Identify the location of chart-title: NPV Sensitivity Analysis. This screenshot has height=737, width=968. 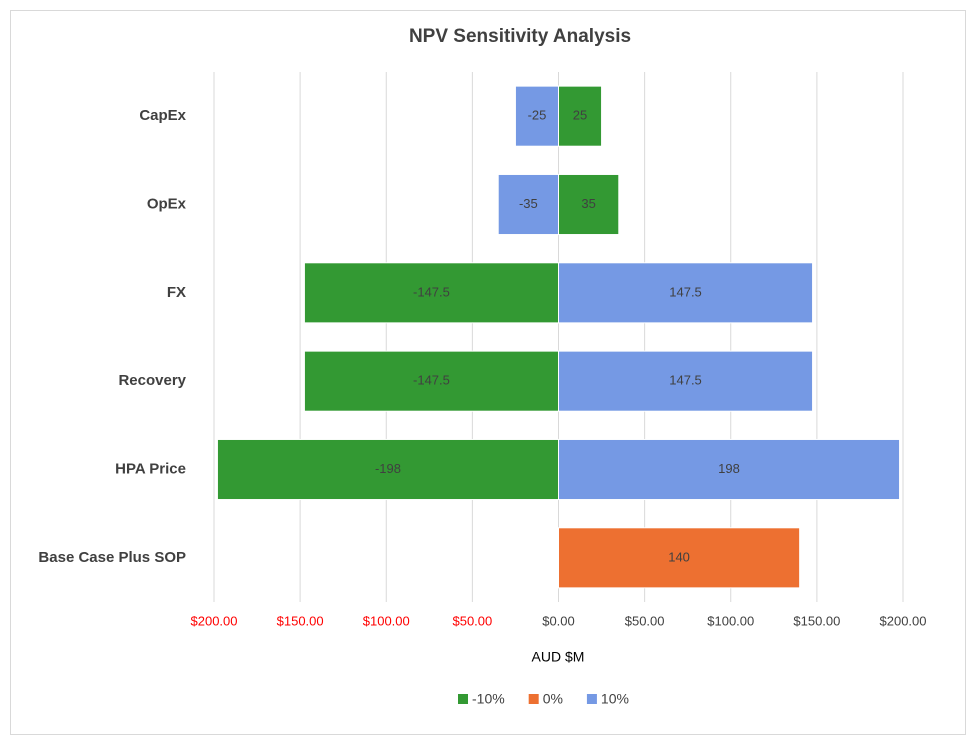
(520, 36).